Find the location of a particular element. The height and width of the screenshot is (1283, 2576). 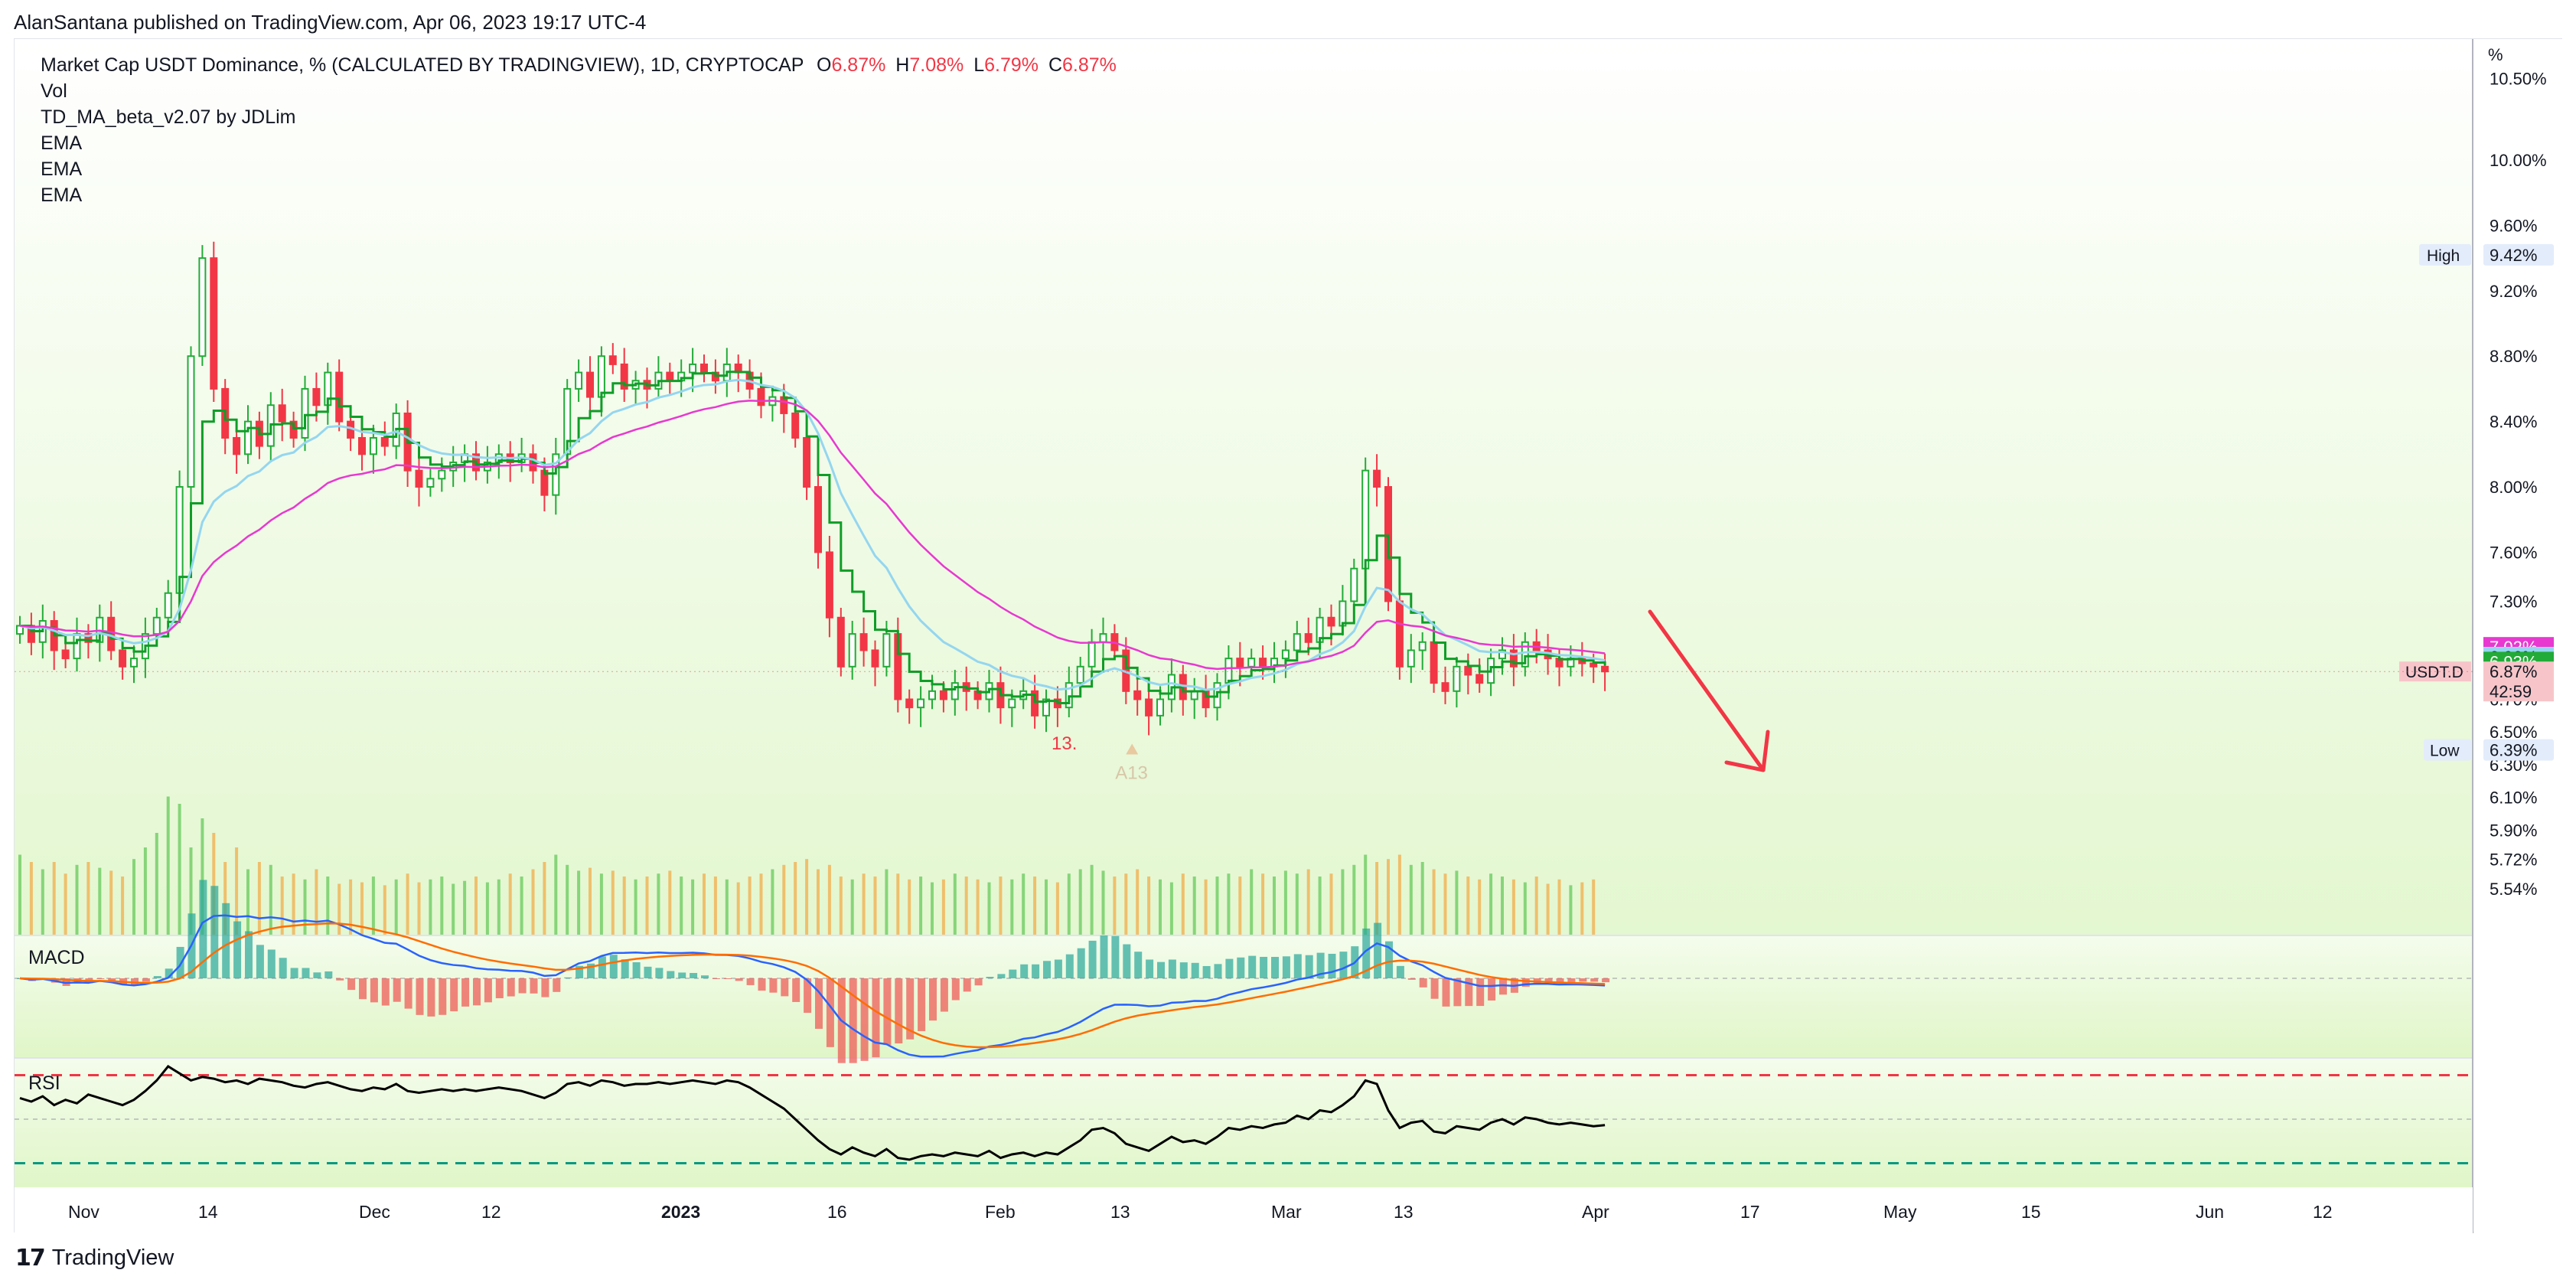

time-axis-bg is located at coordinates (1244, 1210).